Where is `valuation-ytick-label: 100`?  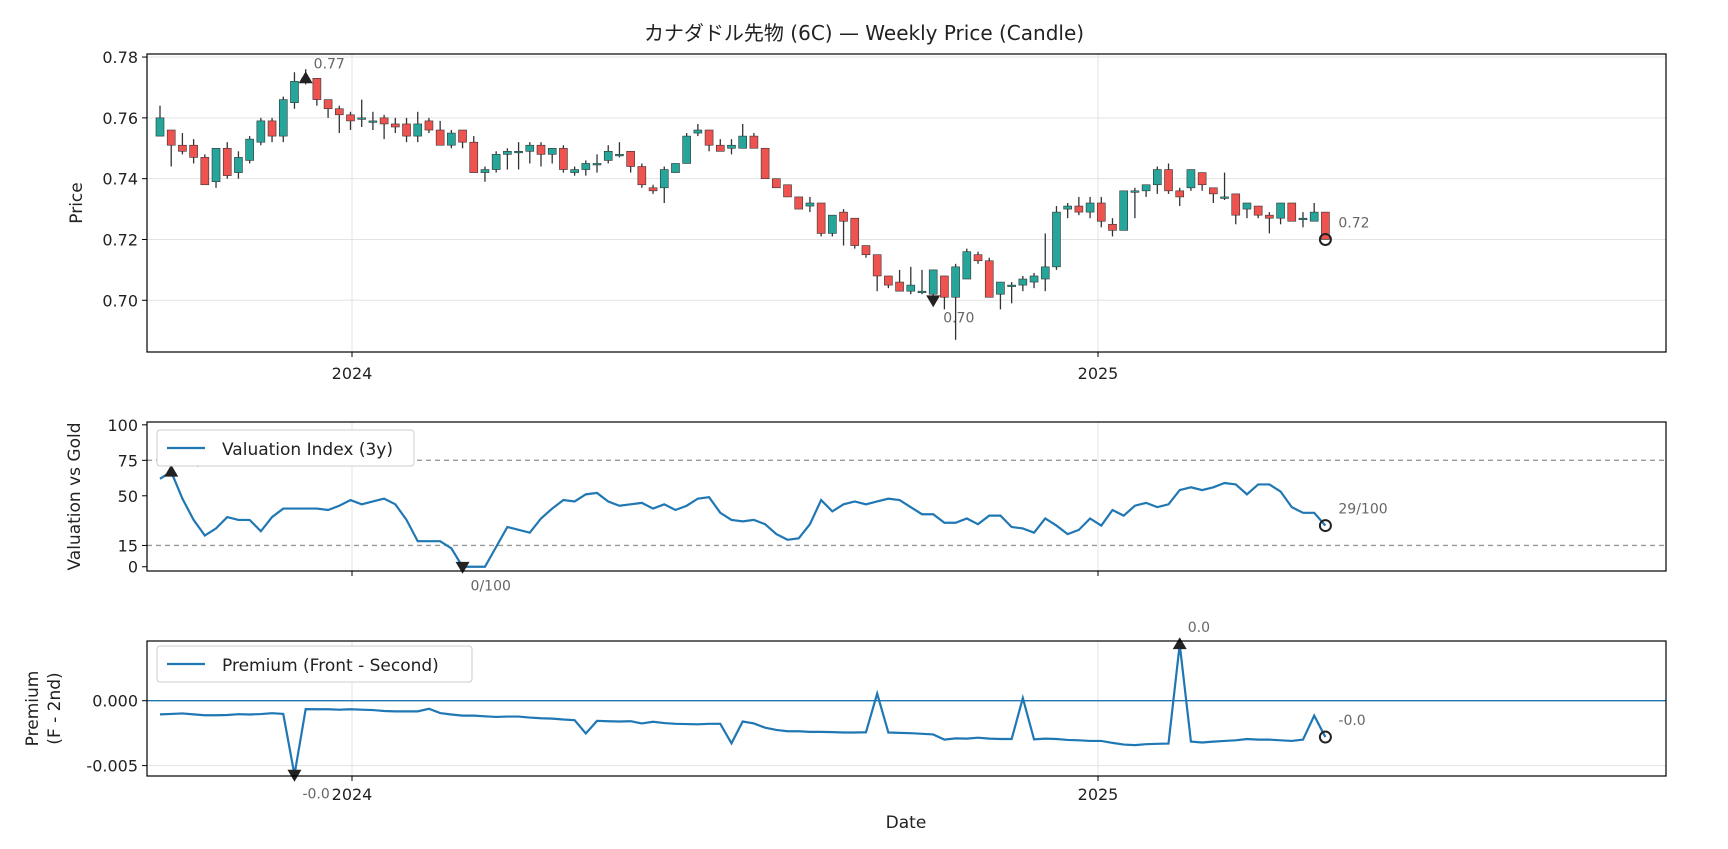
valuation-ytick-label: 100 is located at coordinates (122, 425).